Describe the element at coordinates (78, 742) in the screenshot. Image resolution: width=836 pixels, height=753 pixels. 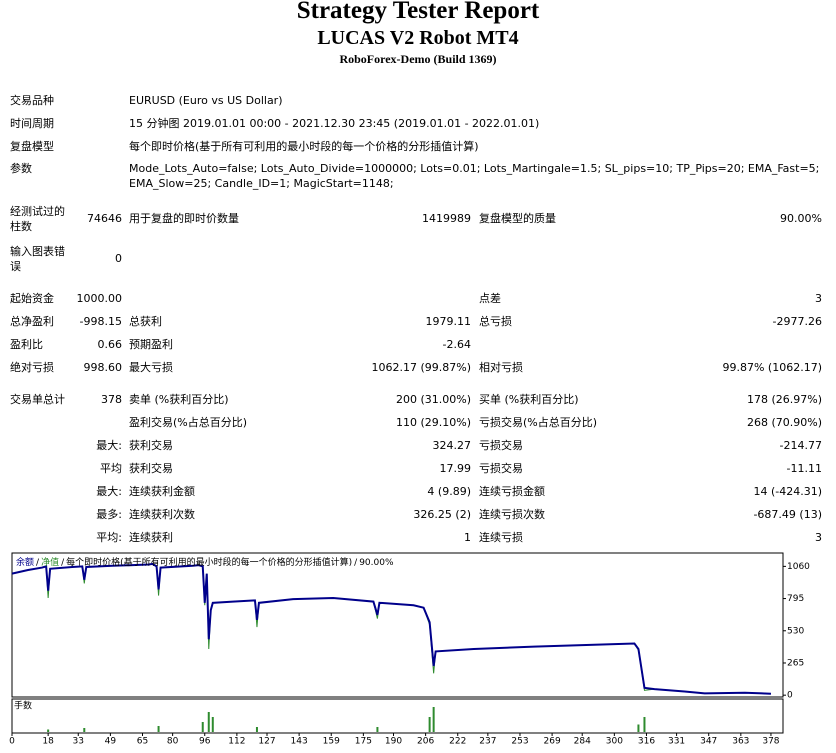
I see `x-tick-label: 33` at that location.